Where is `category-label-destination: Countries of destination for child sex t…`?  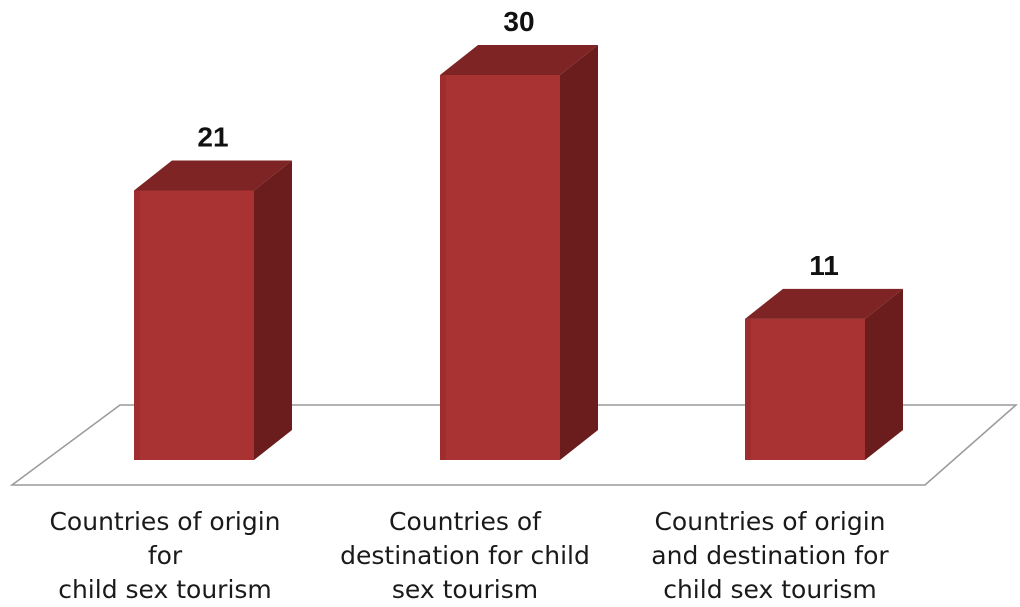
category-label-destination: Countries of destination for child sex t… is located at coordinates (465, 555).